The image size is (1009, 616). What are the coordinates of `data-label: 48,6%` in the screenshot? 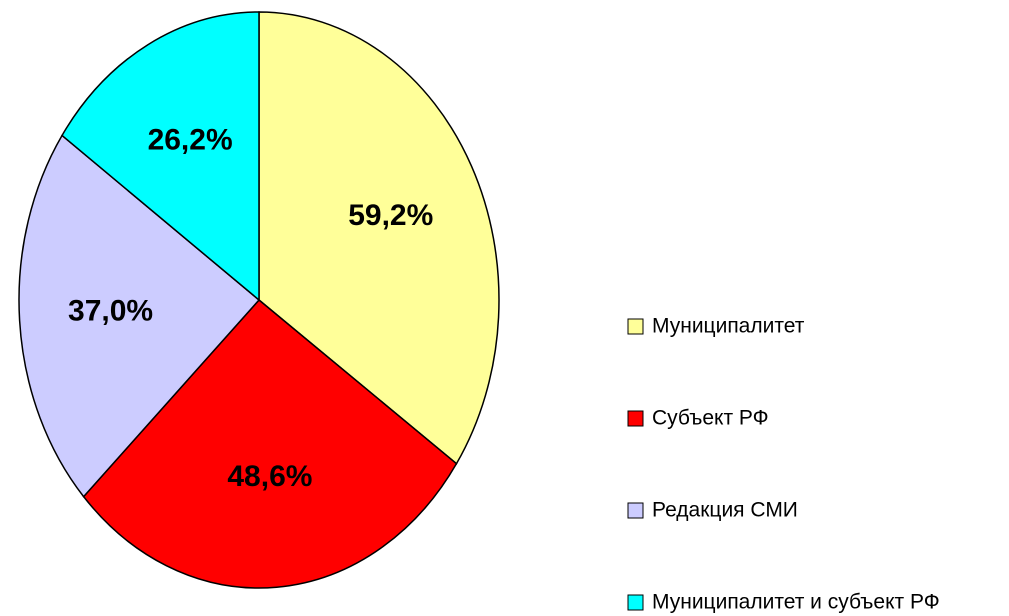 It's located at (269, 476).